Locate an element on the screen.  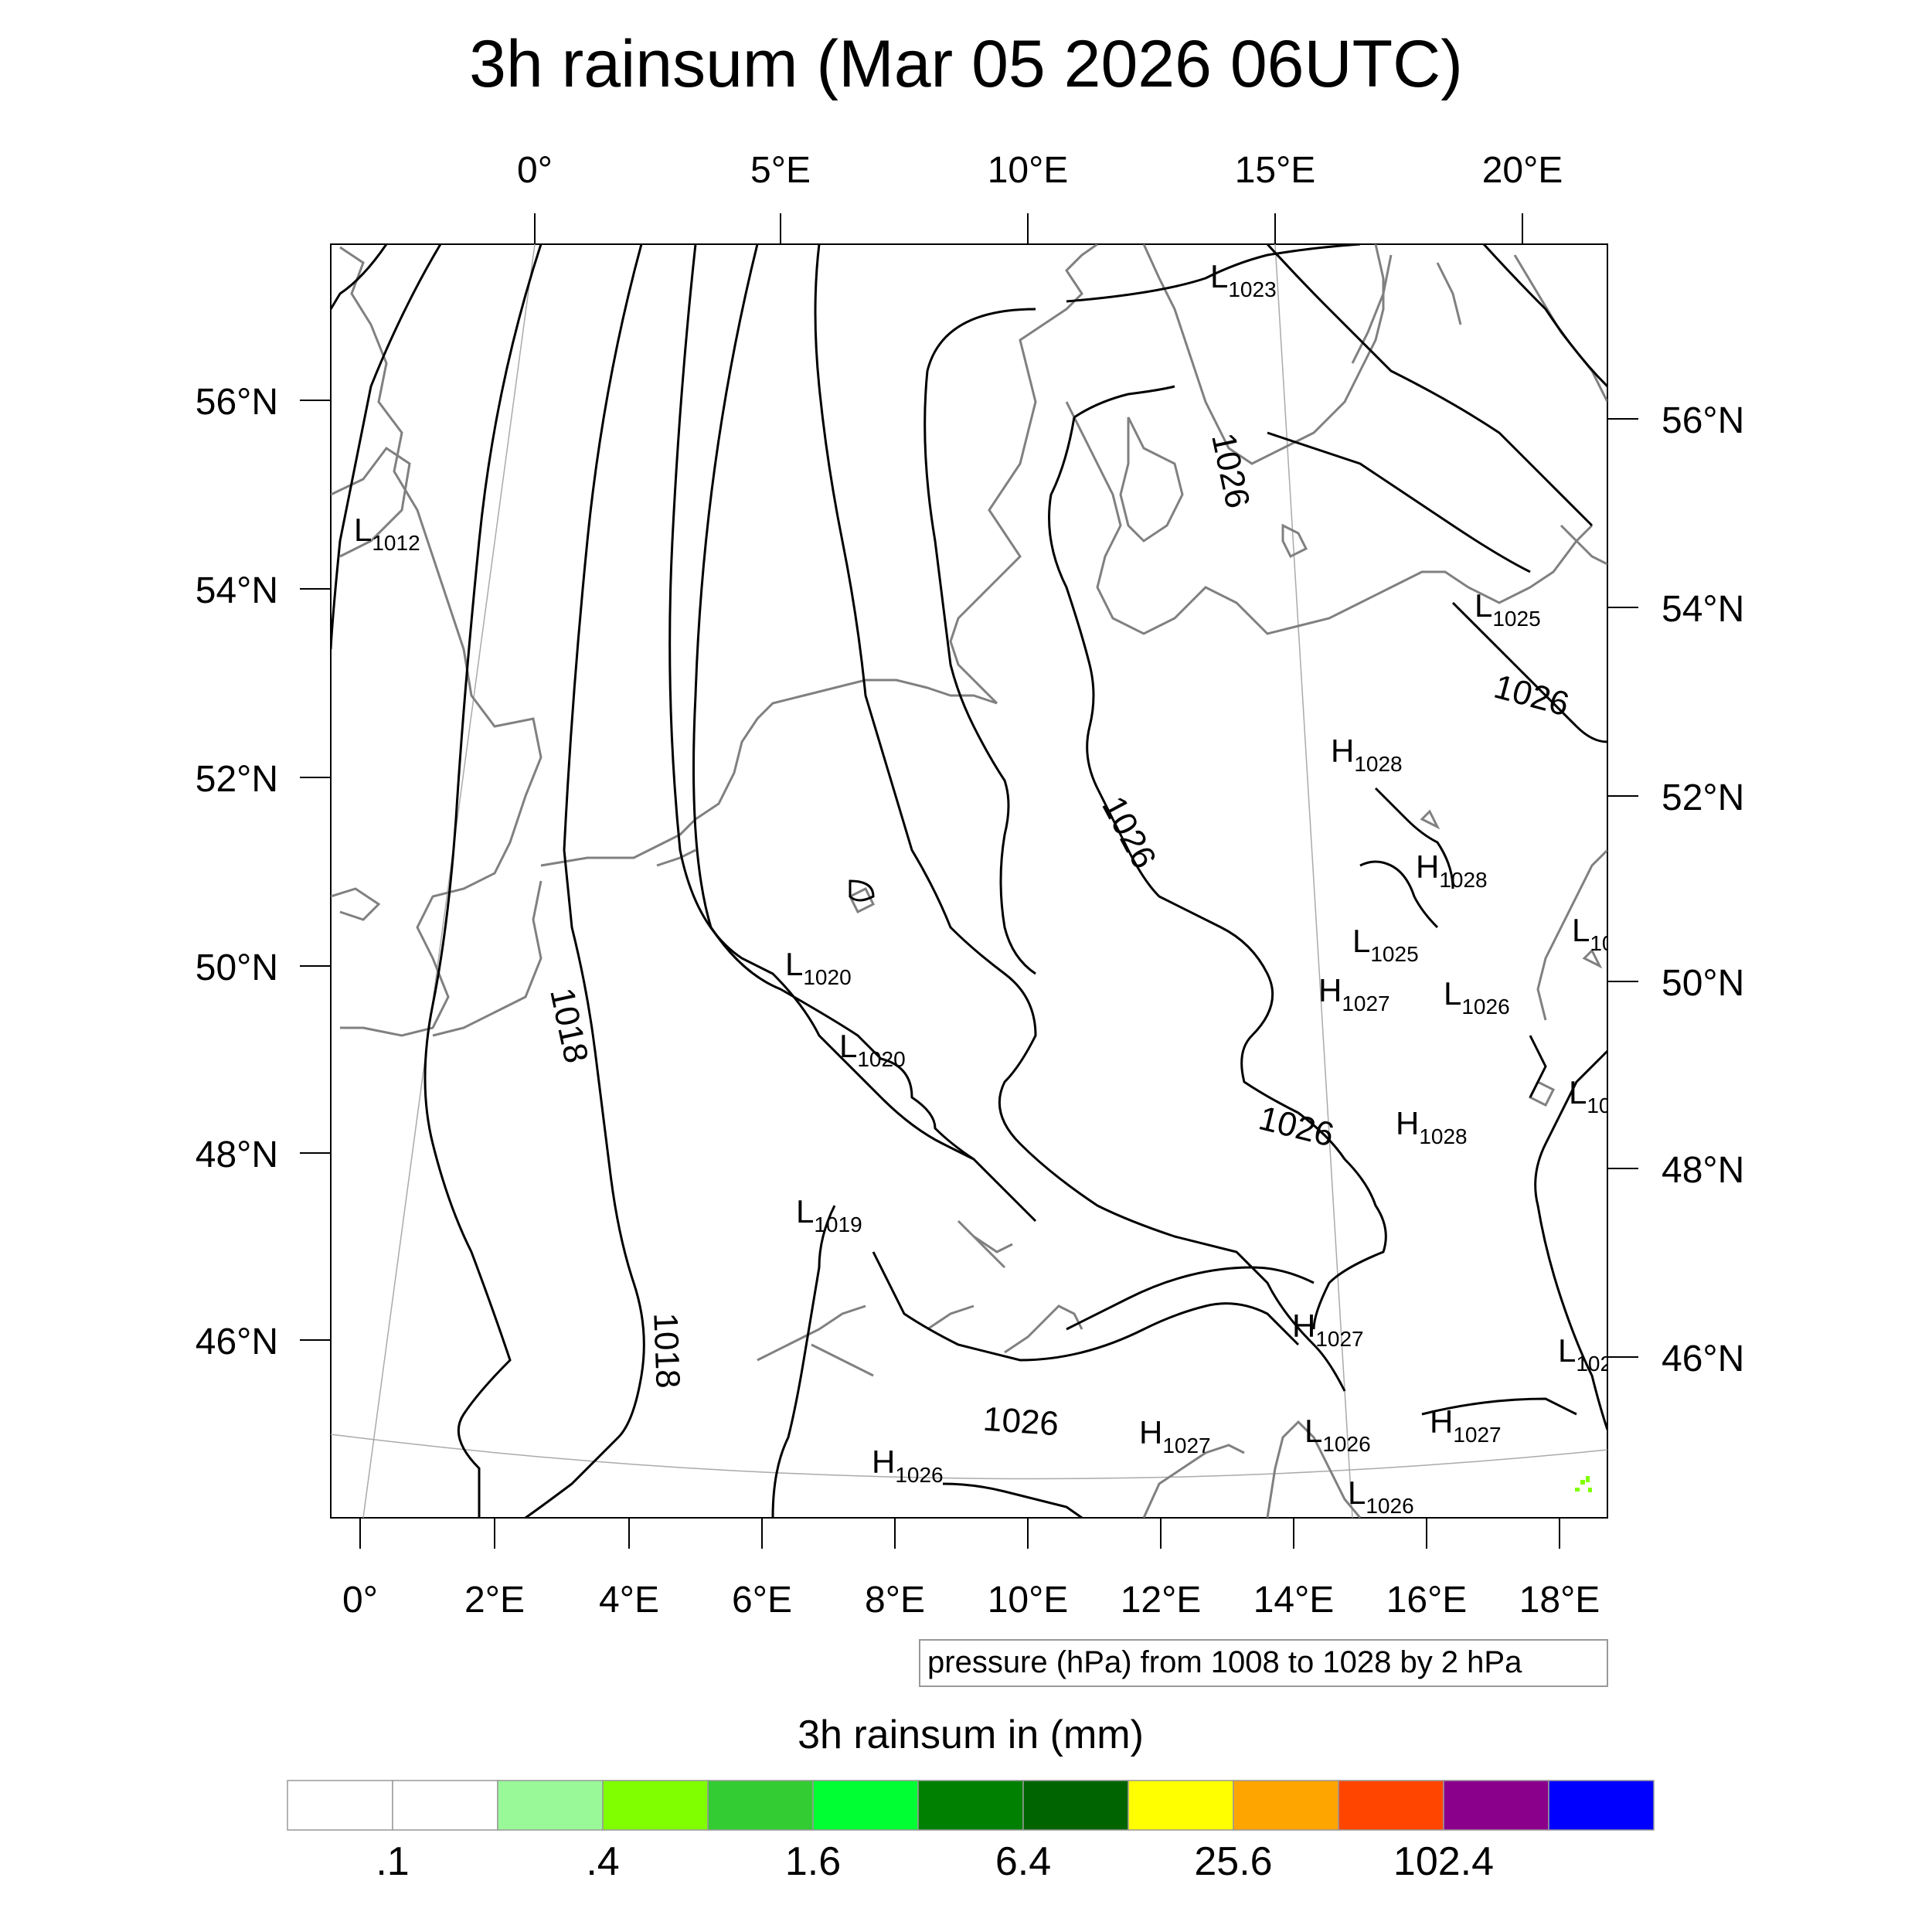
colorbar-cells is located at coordinates (971, 1806).